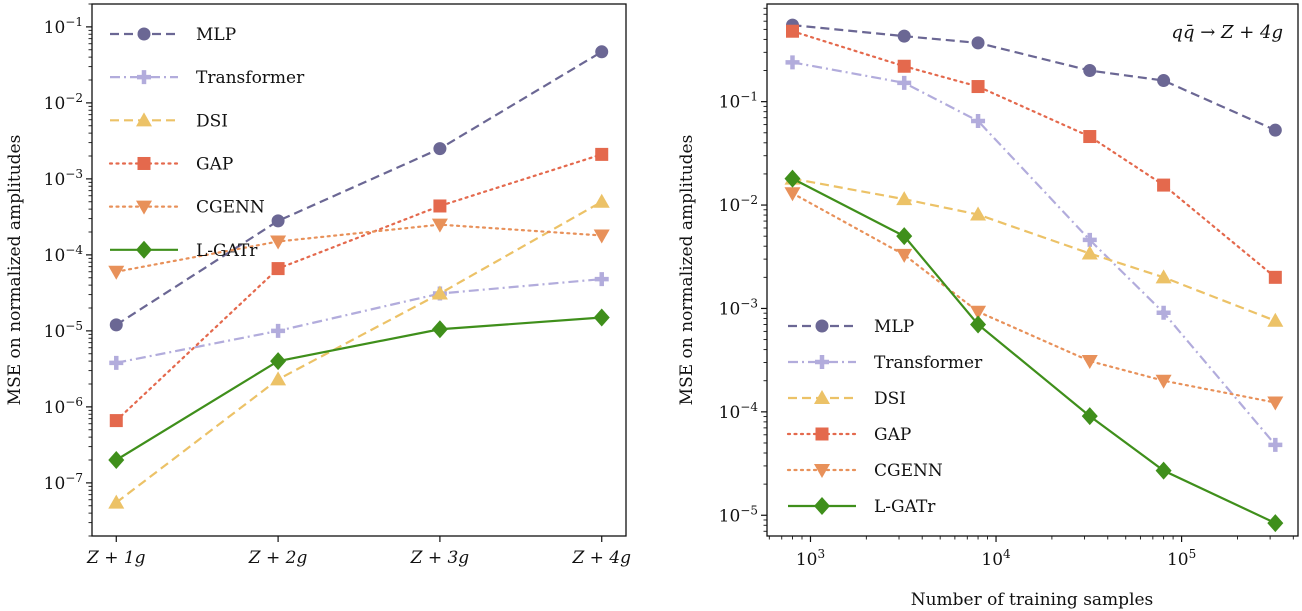  What do you see at coordinates (1227, 32) in the screenshot?
I see `process-annotation: qq̄ → Z + 4g` at bounding box center [1227, 32].